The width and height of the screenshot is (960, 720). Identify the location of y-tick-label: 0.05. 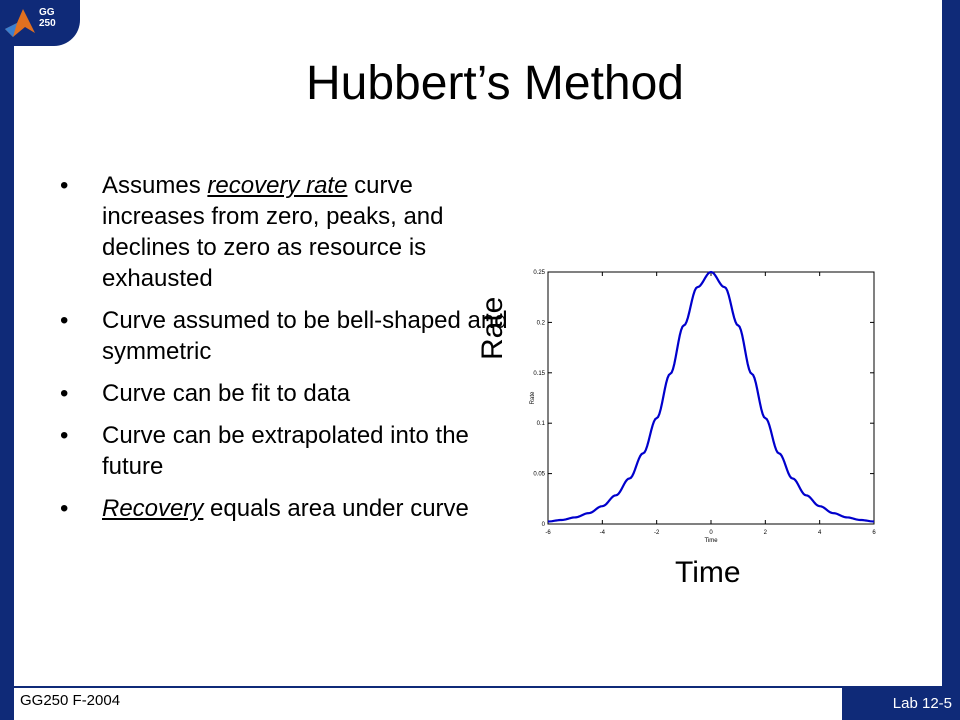
(539, 475).